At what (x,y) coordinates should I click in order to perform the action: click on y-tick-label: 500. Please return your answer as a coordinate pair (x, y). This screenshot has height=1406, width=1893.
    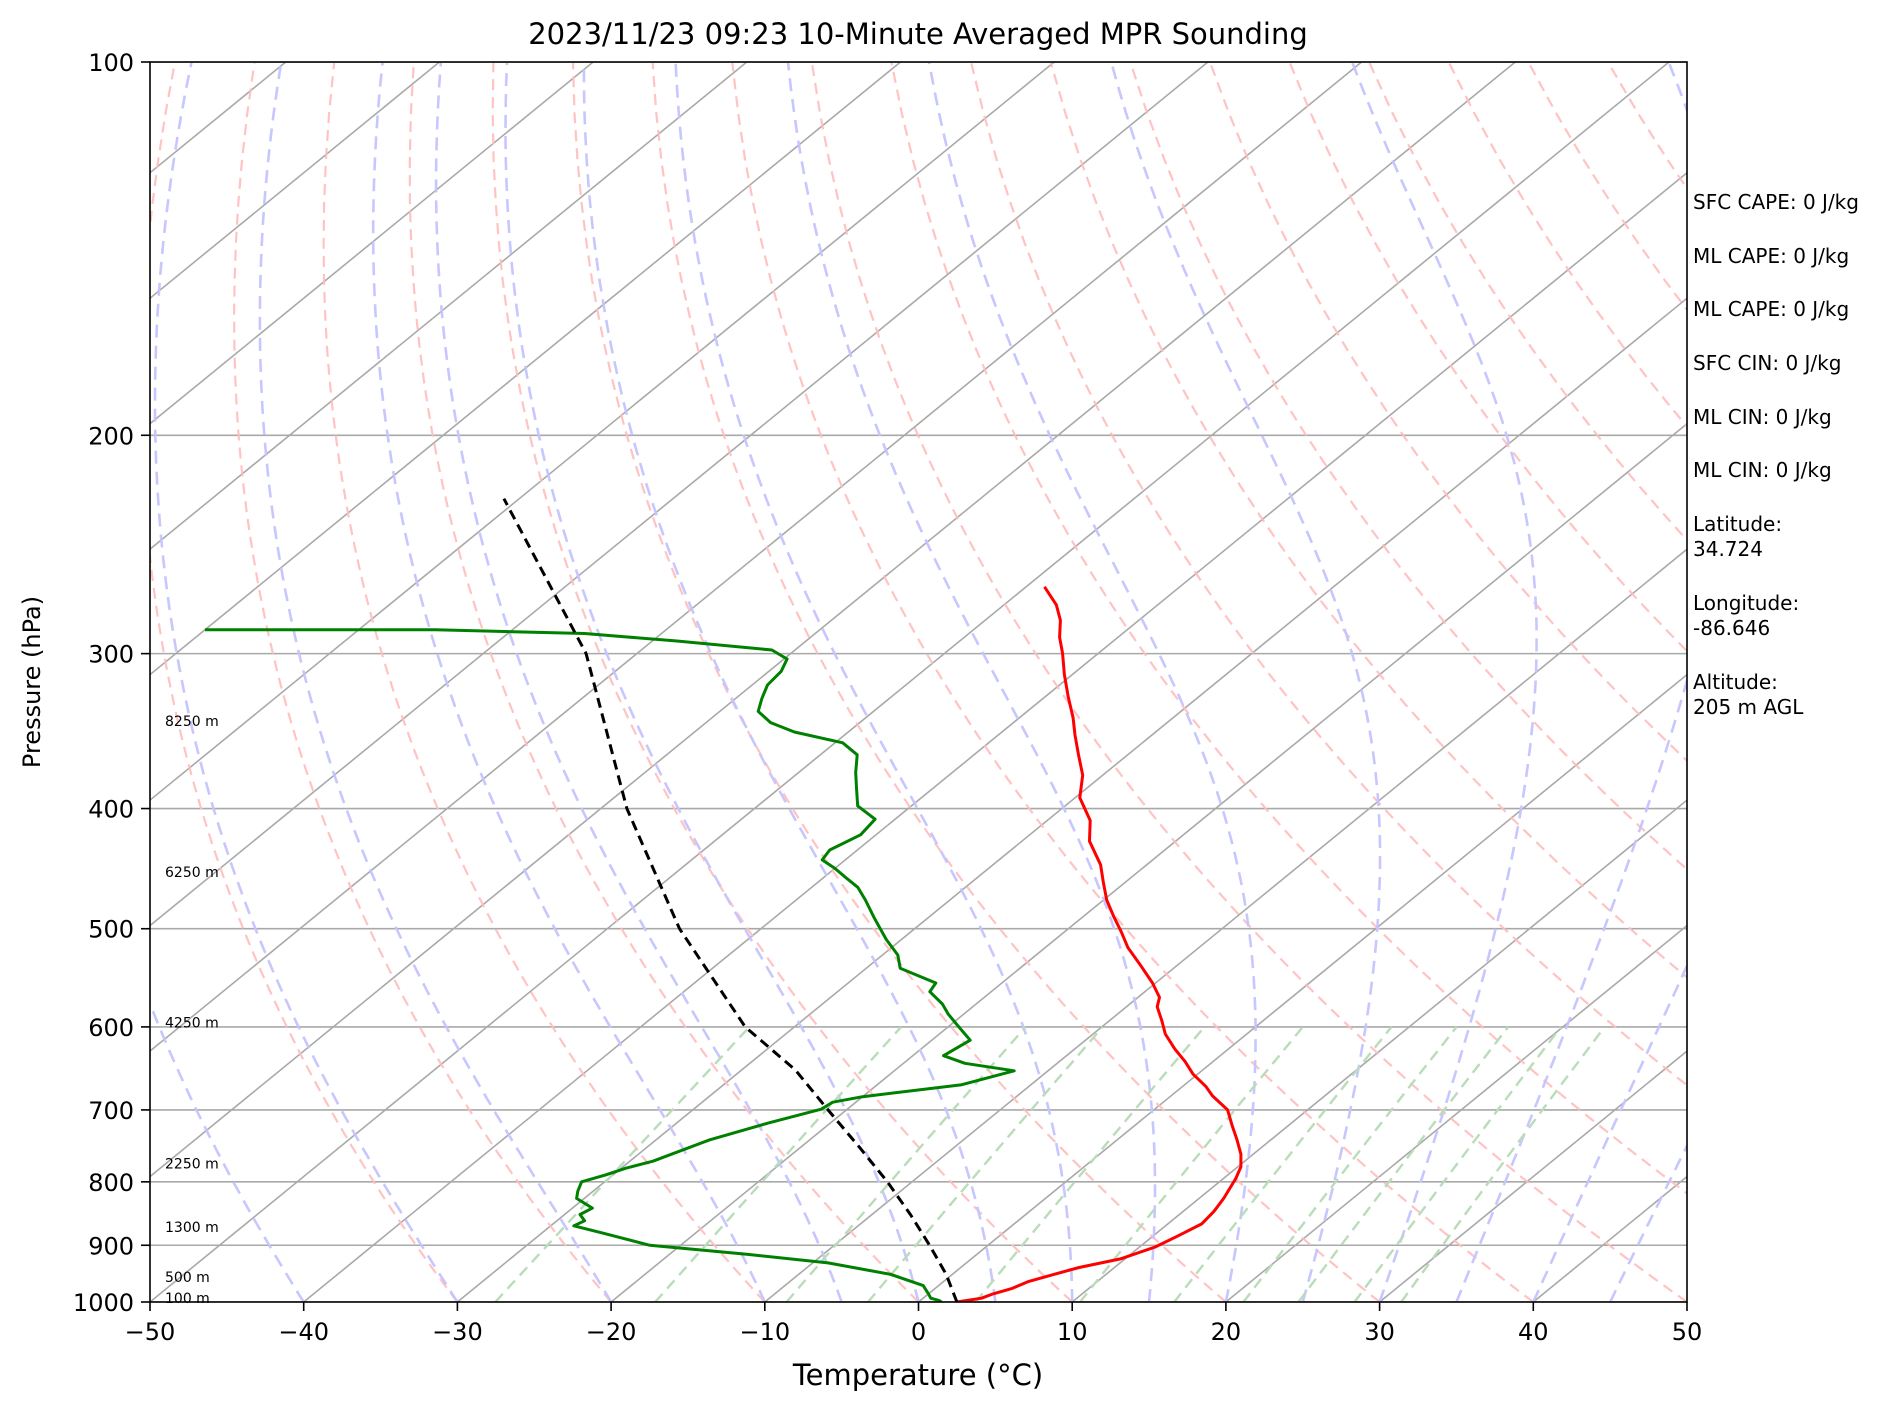
    Looking at the image, I should click on (111, 930).